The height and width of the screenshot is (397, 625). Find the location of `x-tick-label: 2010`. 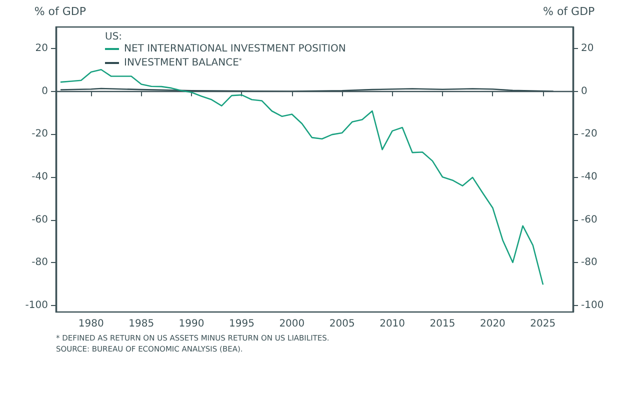

x-tick-label: 2010 is located at coordinates (393, 324).